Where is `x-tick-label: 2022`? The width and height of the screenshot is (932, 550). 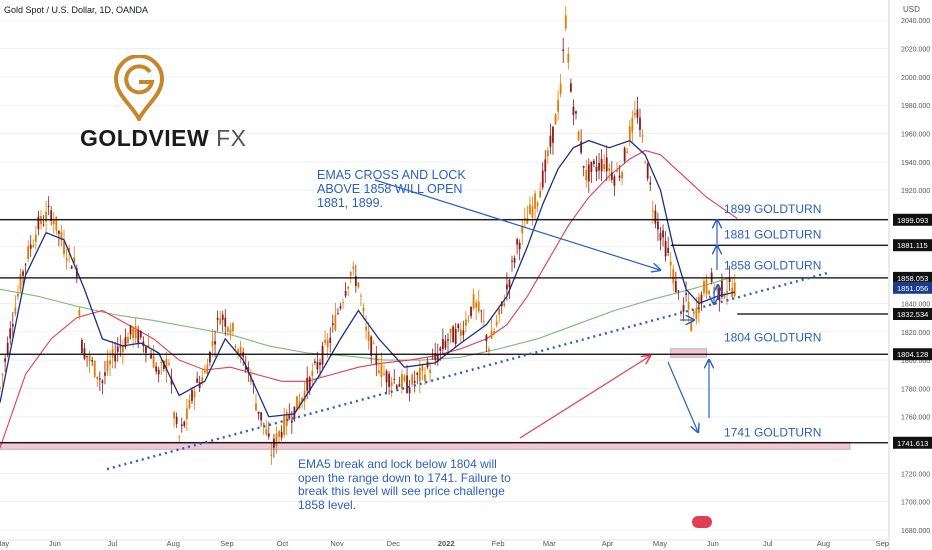
x-tick-label: 2022 is located at coordinates (446, 543).